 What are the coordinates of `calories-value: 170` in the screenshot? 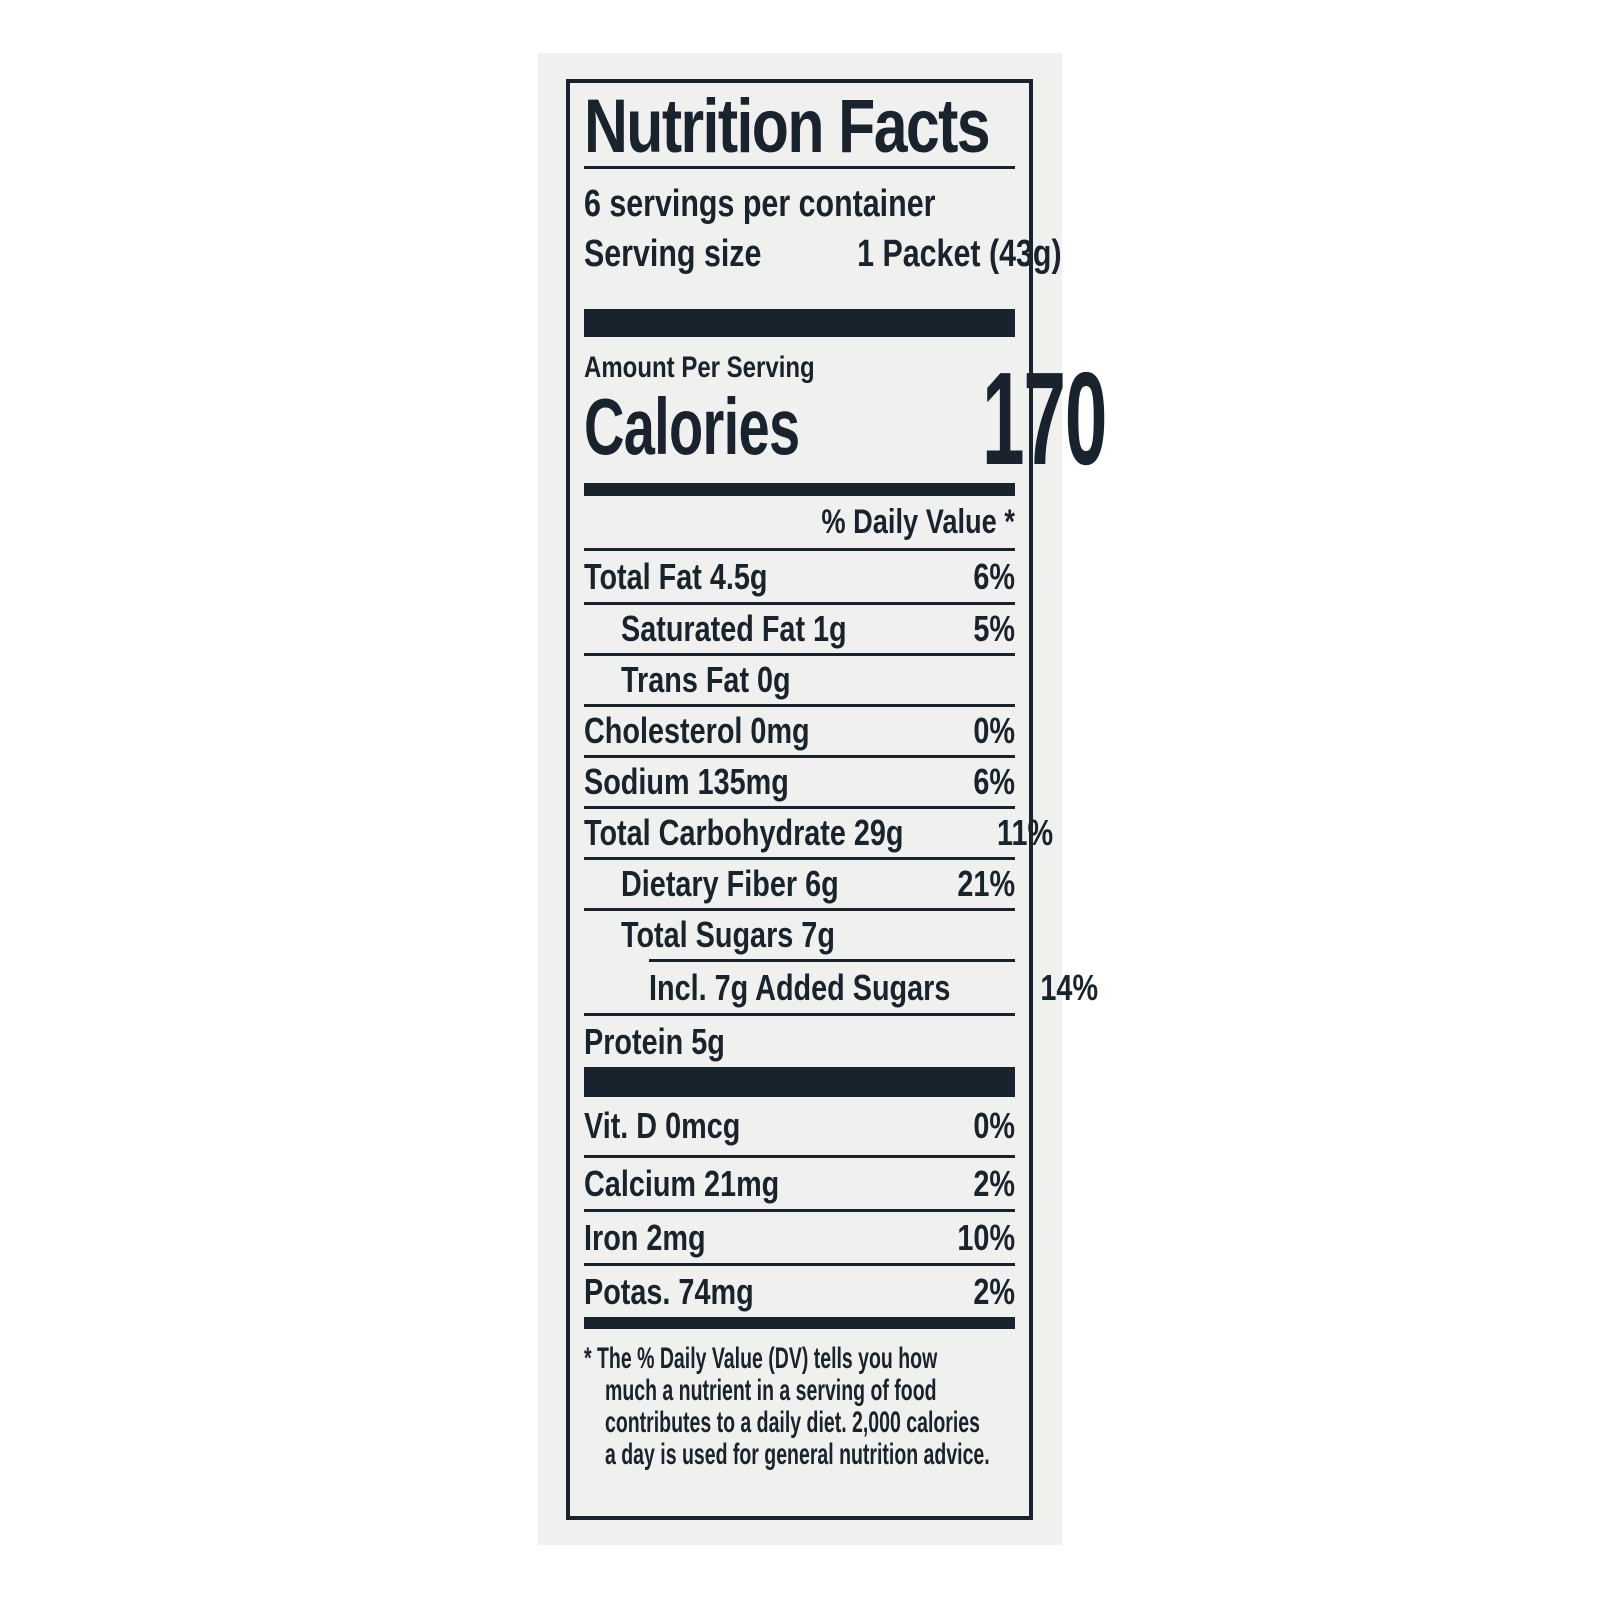 It's located at (1044, 418).